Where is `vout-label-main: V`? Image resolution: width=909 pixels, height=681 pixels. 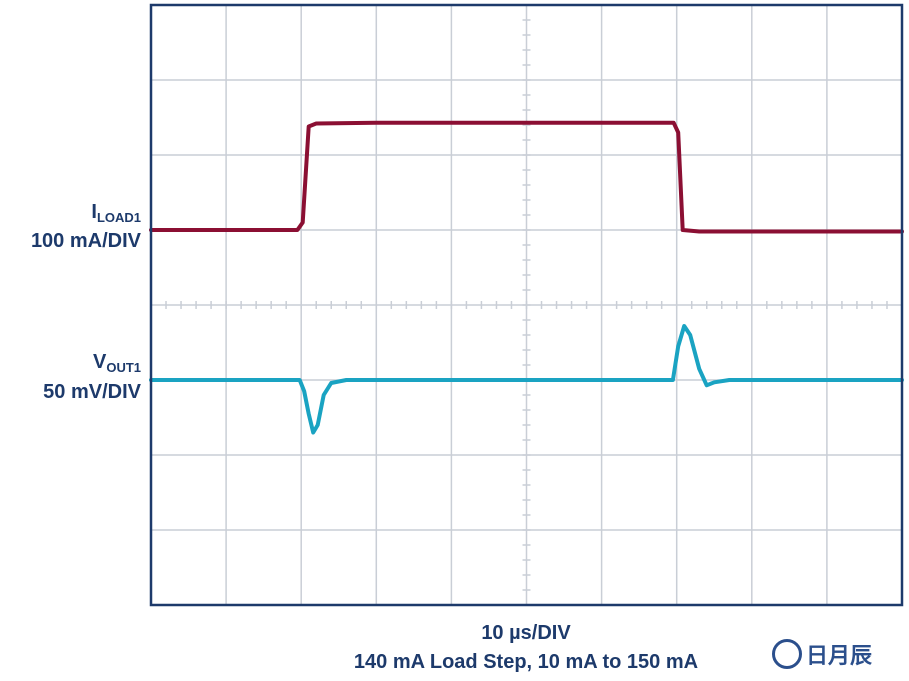 vout-label-main: V is located at coordinates (99, 362).